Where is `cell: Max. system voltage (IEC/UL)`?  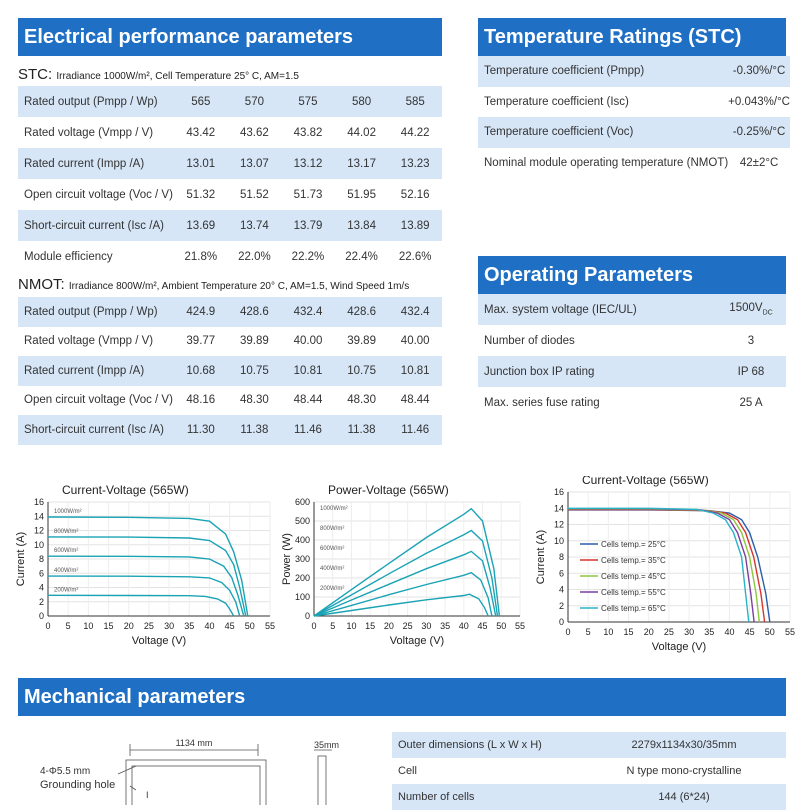
cell: Max. system voltage (IEC/UL) is located at coordinates (597, 309).